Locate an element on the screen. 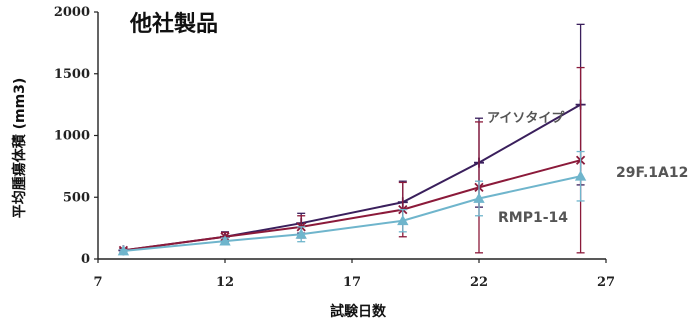  y-tick-label: 2000 is located at coordinates (72, 12).